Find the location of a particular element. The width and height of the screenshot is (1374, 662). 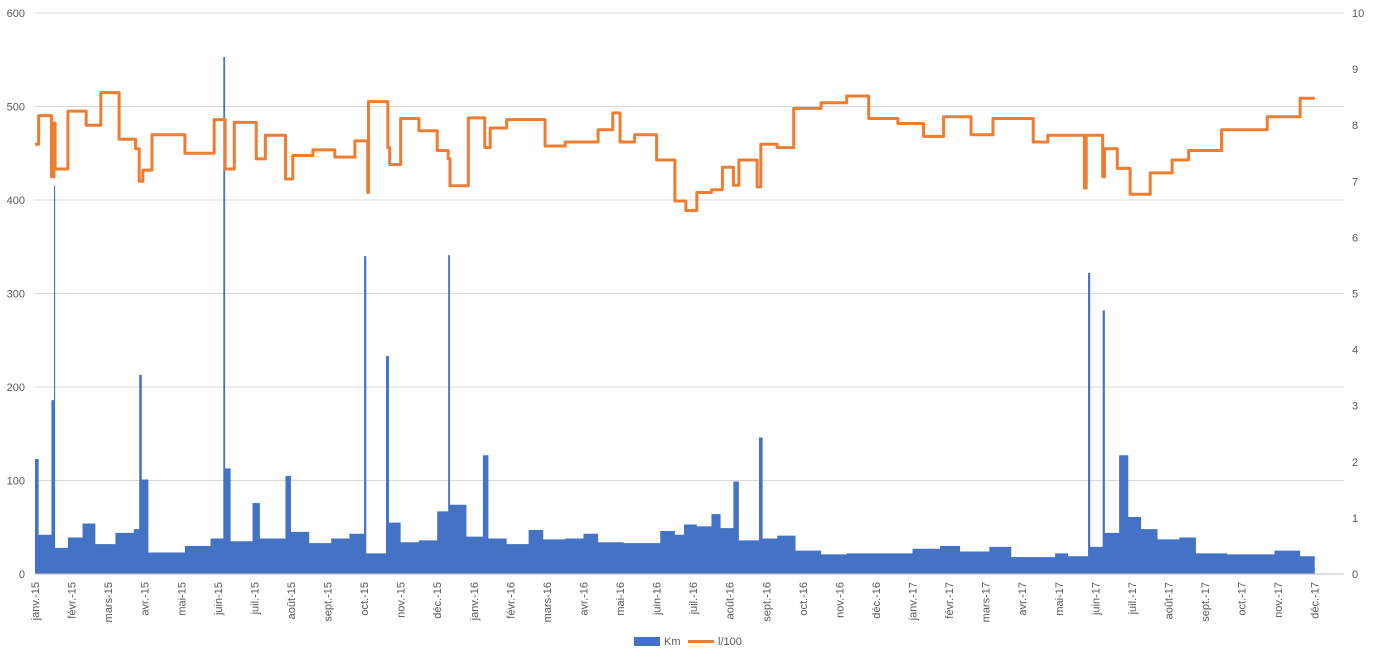

y-left-tick-label: 100 is located at coordinates (16, 482).